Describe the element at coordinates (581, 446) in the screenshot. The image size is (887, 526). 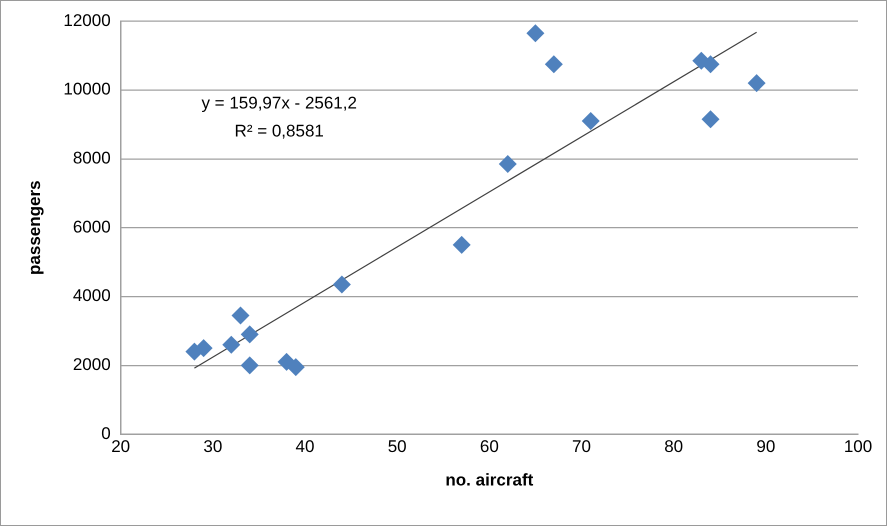
I see `x-tick-label: 70` at that location.